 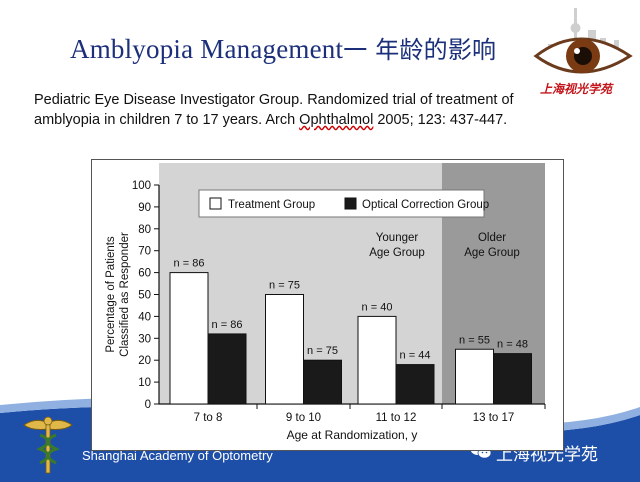 What do you see at coordinates (336, 120) in the screenshot?
I see `citation-journal: Ophthalmol` at bounding box center [336, 120].